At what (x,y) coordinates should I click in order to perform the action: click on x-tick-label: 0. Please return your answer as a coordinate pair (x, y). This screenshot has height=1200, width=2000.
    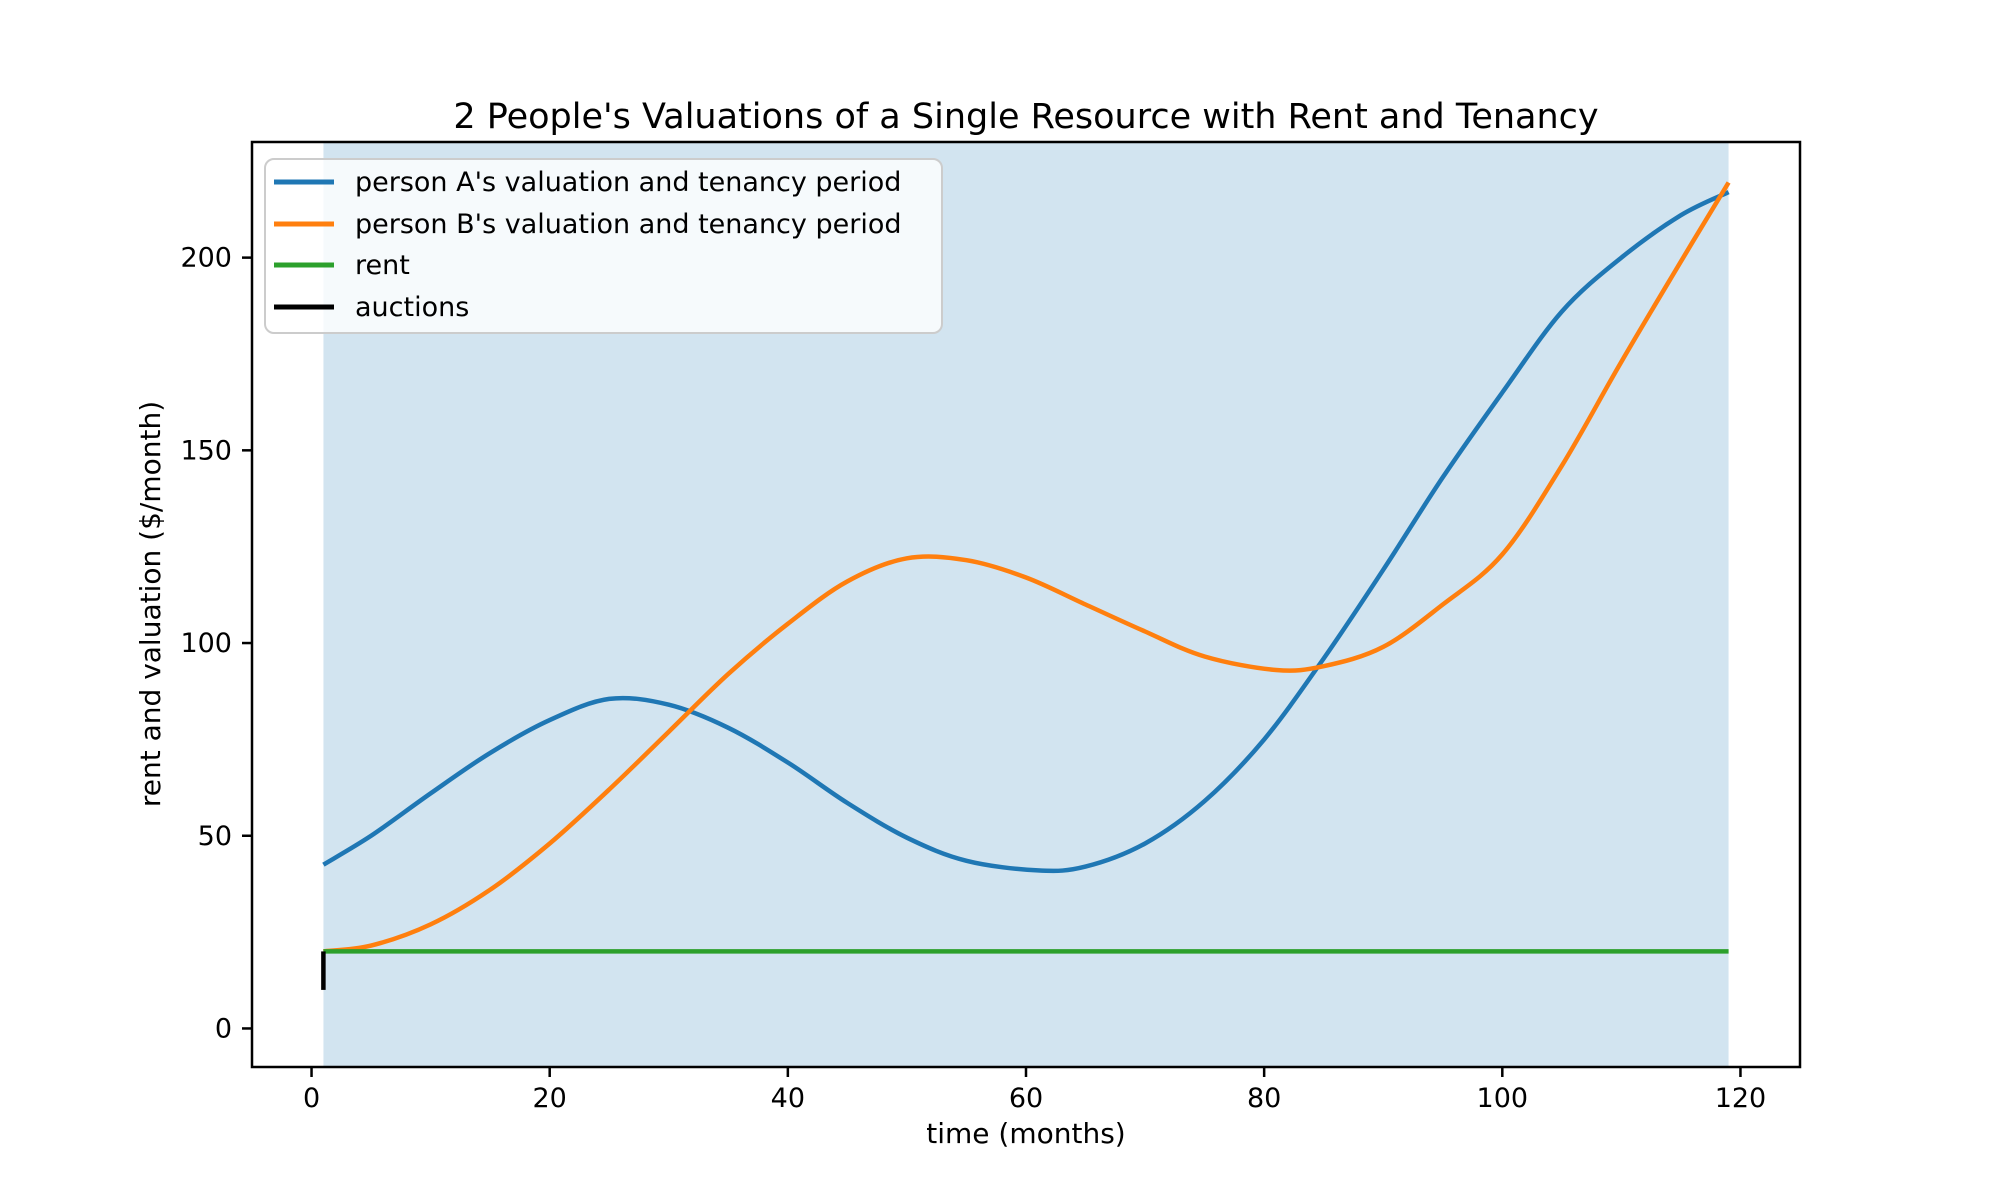
    Looking at the image, I should click on (311, 1098).